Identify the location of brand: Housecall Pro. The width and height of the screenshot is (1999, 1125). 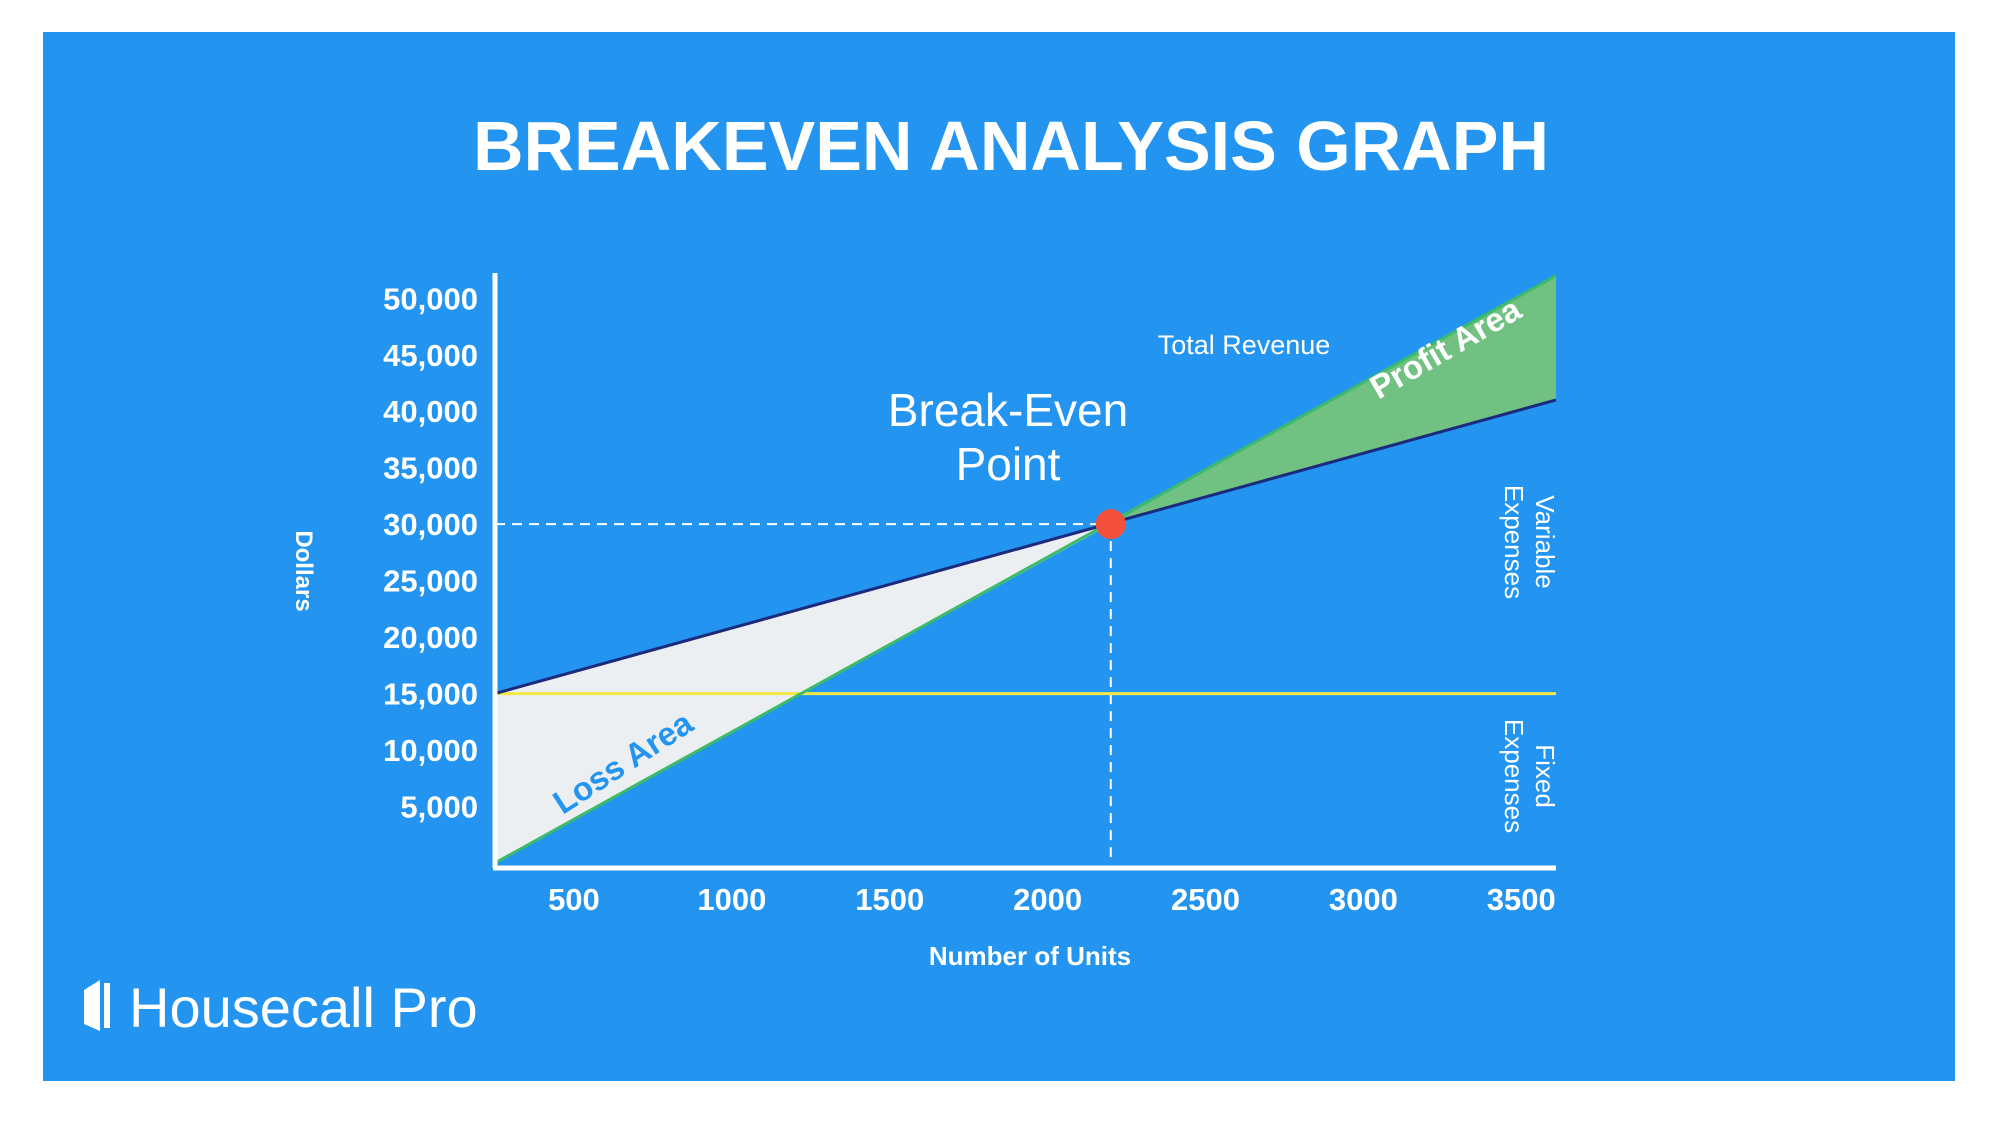
(303, 1007).